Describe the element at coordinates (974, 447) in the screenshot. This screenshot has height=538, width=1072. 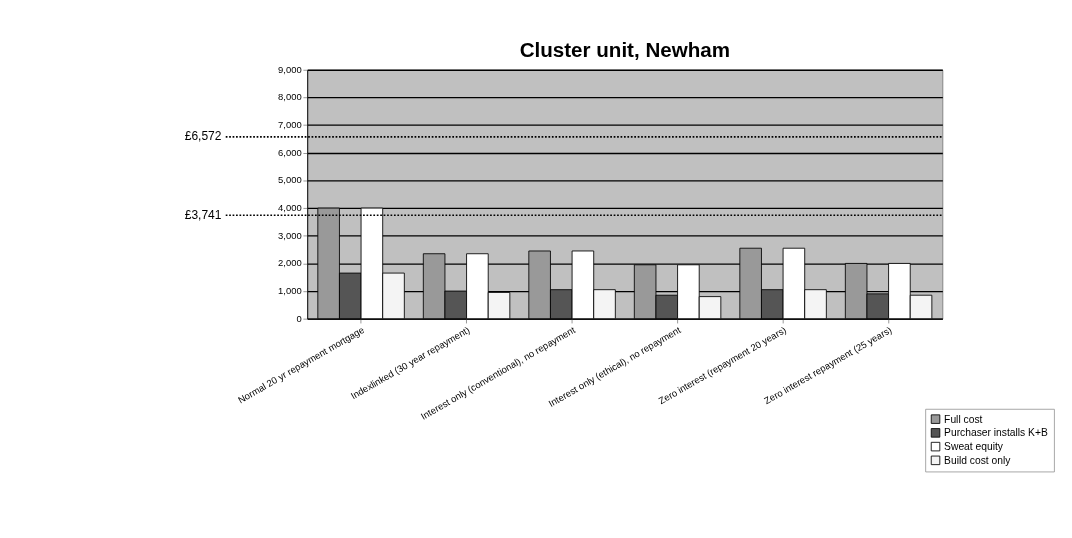
I see `legend-label: Sweat equity` at that location.